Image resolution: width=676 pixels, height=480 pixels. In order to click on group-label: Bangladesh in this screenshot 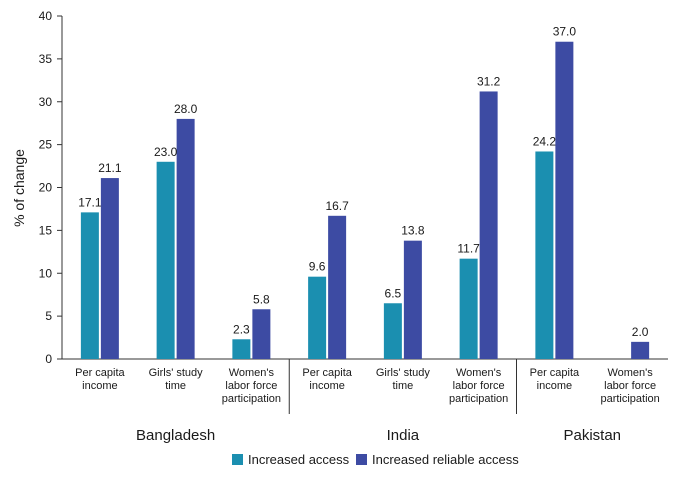, I will do `click(175, 435)`.